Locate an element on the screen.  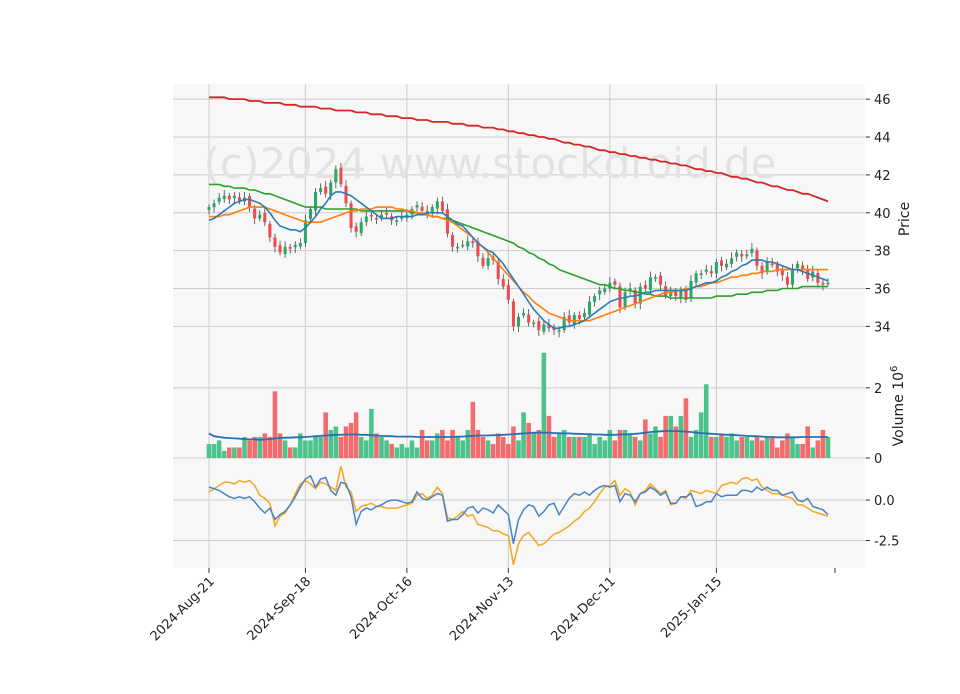
volume-series-group is located at coordinates (518, 405).